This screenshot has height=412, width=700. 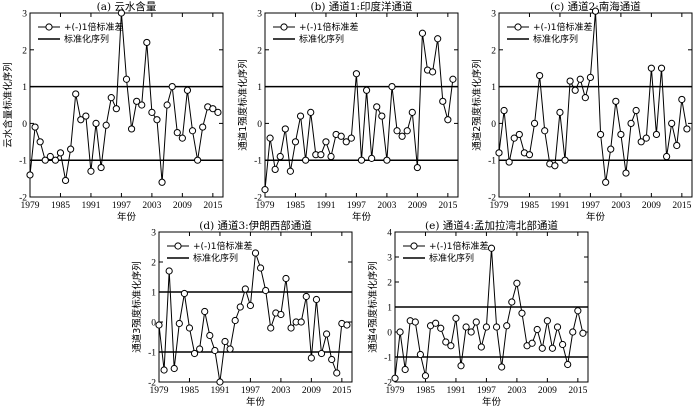 I want to click on legend-marker, so click(x=414, y=246).